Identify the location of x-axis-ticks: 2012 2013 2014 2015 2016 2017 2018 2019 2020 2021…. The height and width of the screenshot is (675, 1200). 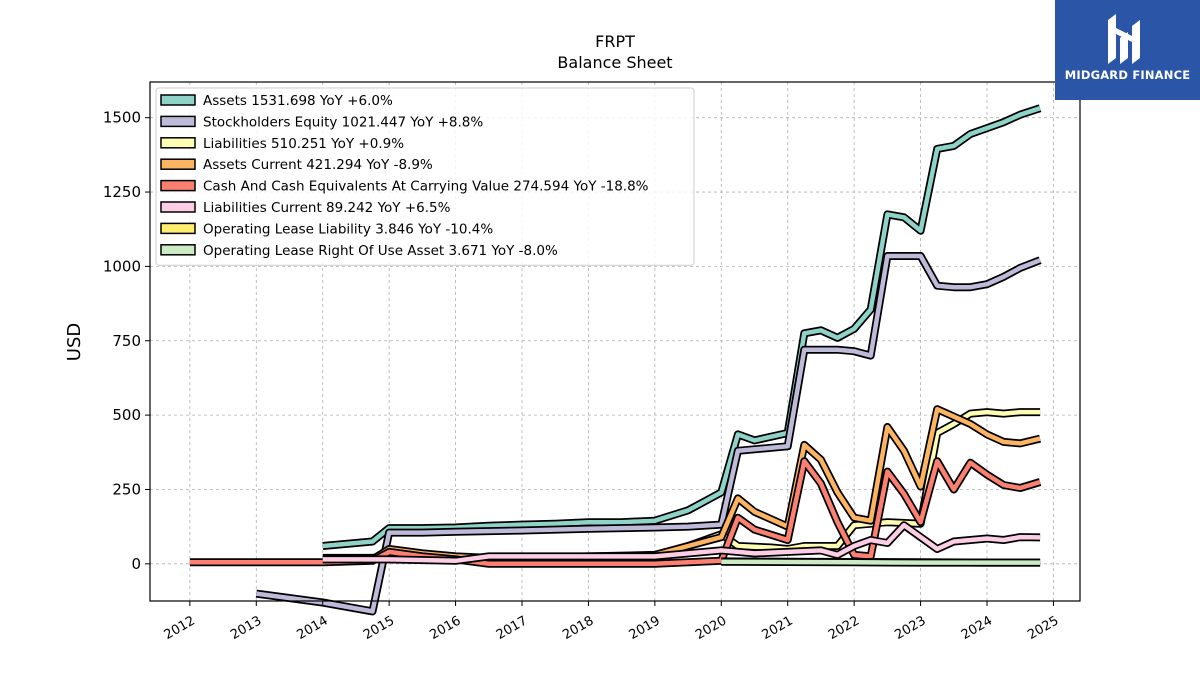
(611, 622).